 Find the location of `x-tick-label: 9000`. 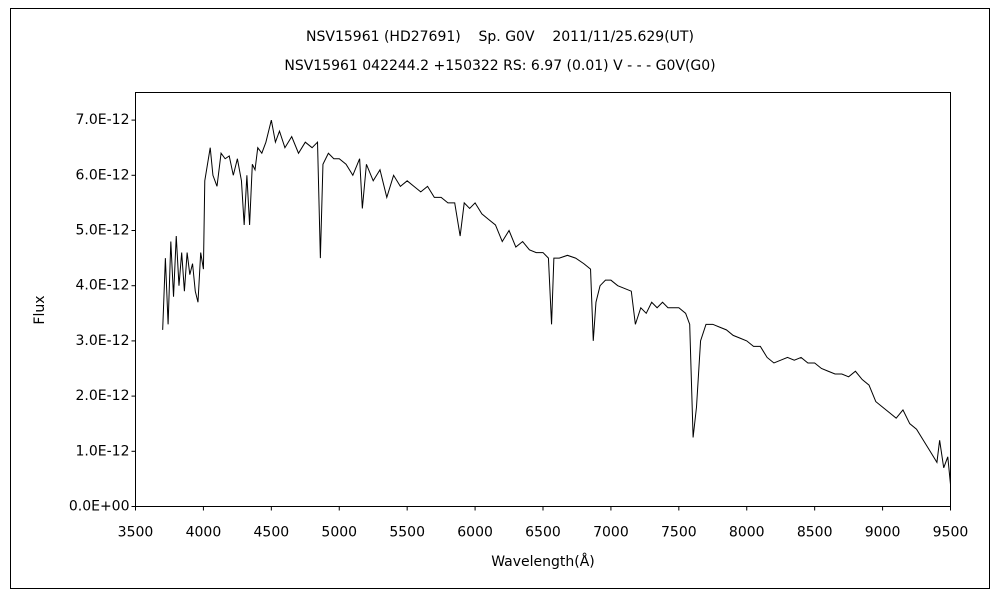

x-tick-label: 9000 is located at coordinates (883, 533).